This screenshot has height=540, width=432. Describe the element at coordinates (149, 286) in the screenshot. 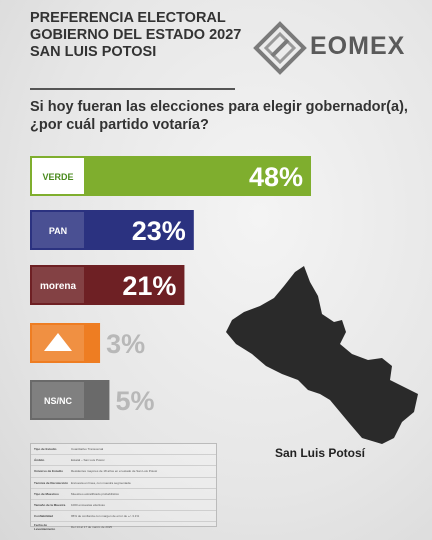

I see `value-label-2: 21%` at that location.